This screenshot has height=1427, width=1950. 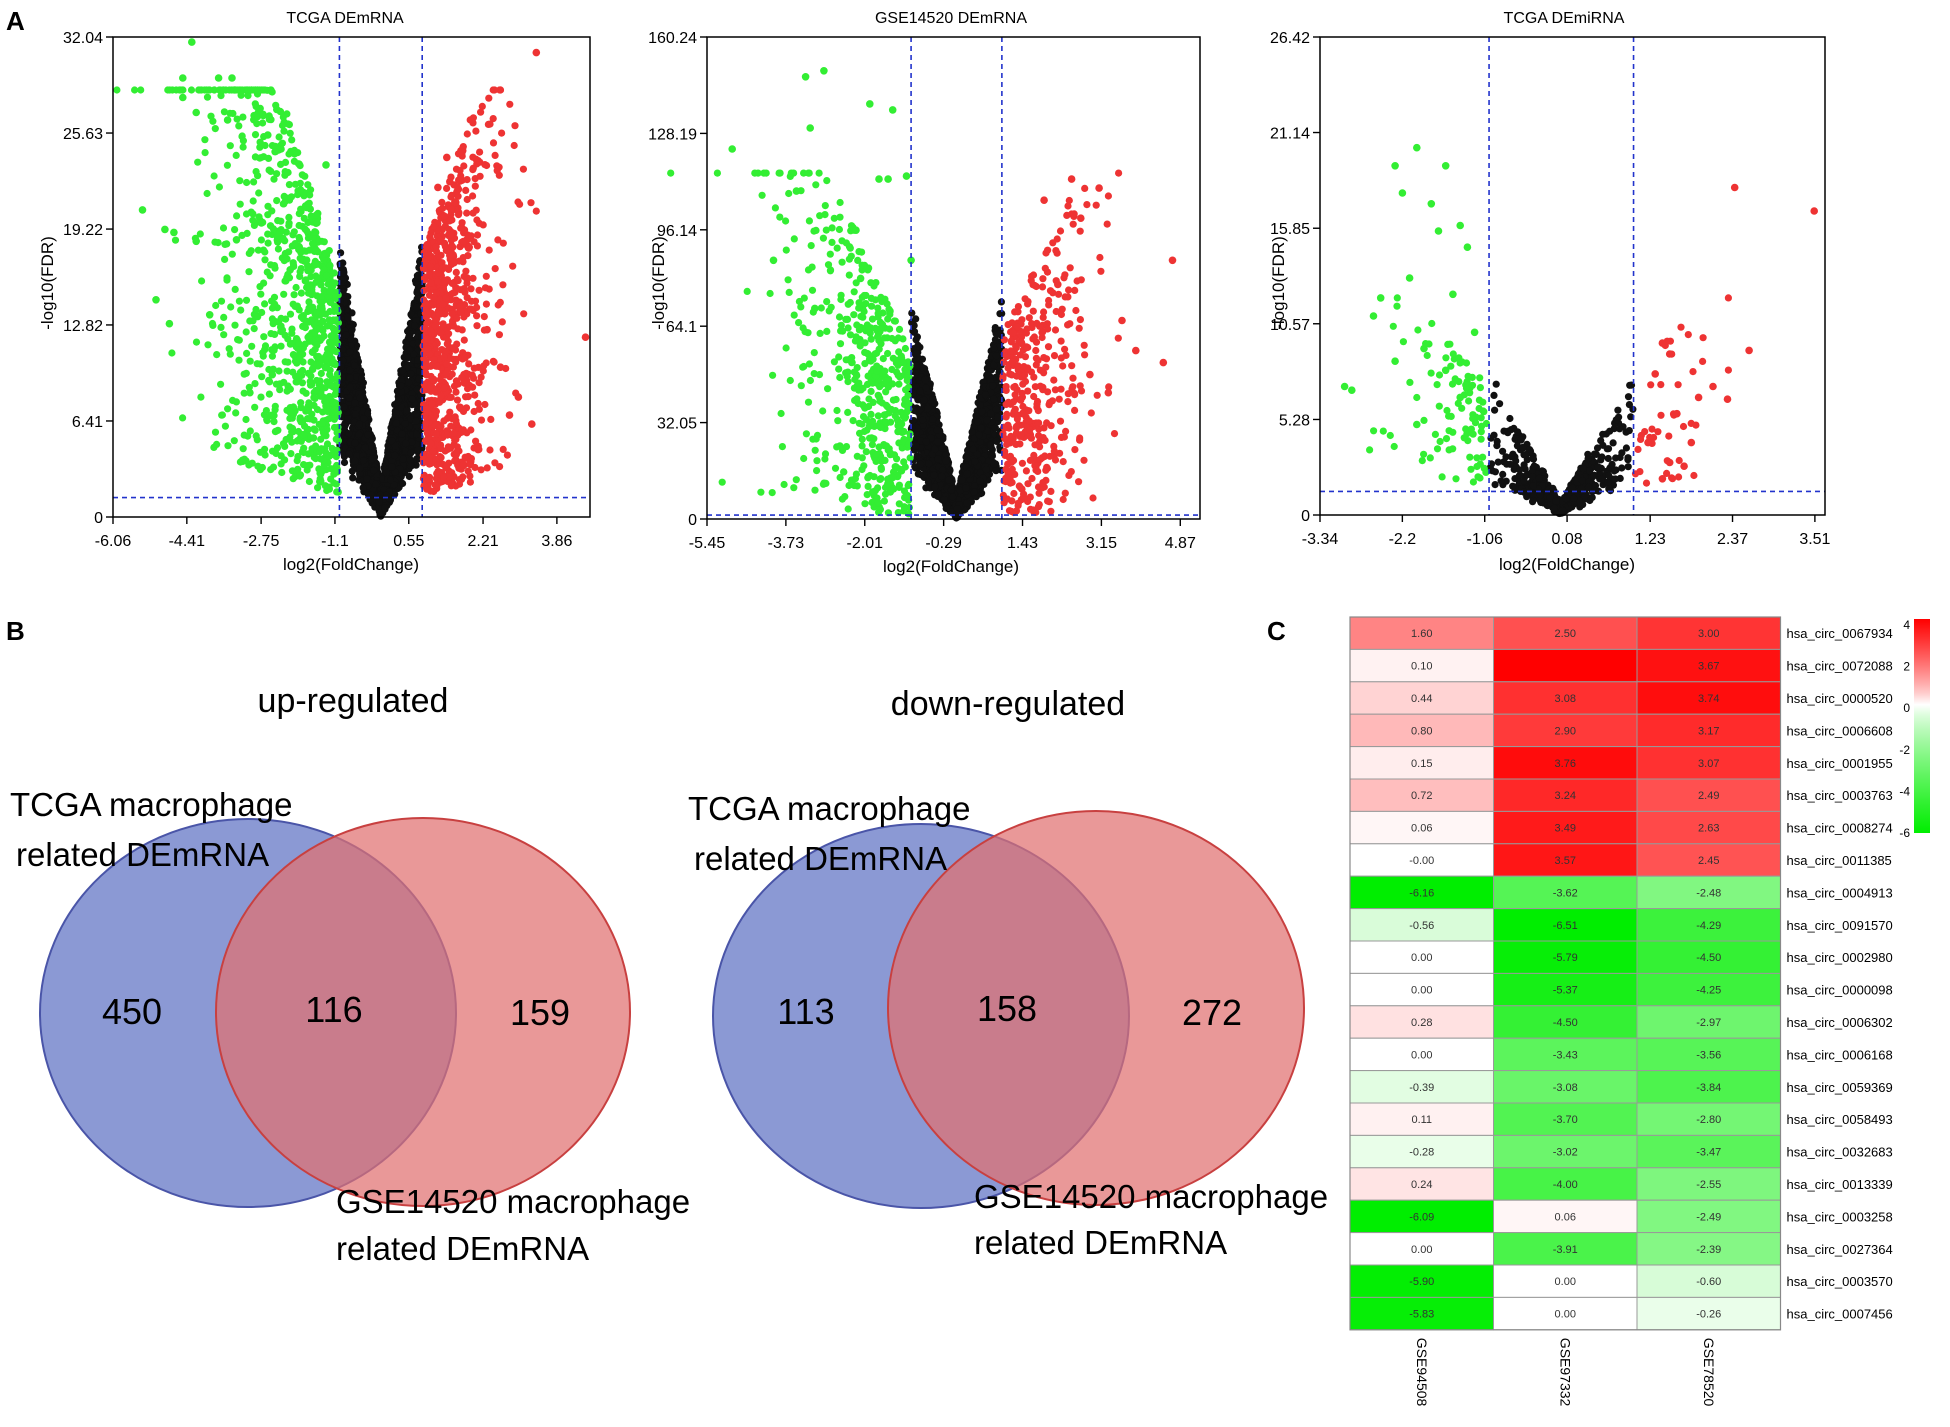 I want to click on x-tick-label: 0.55, so click(x=408, y=541).